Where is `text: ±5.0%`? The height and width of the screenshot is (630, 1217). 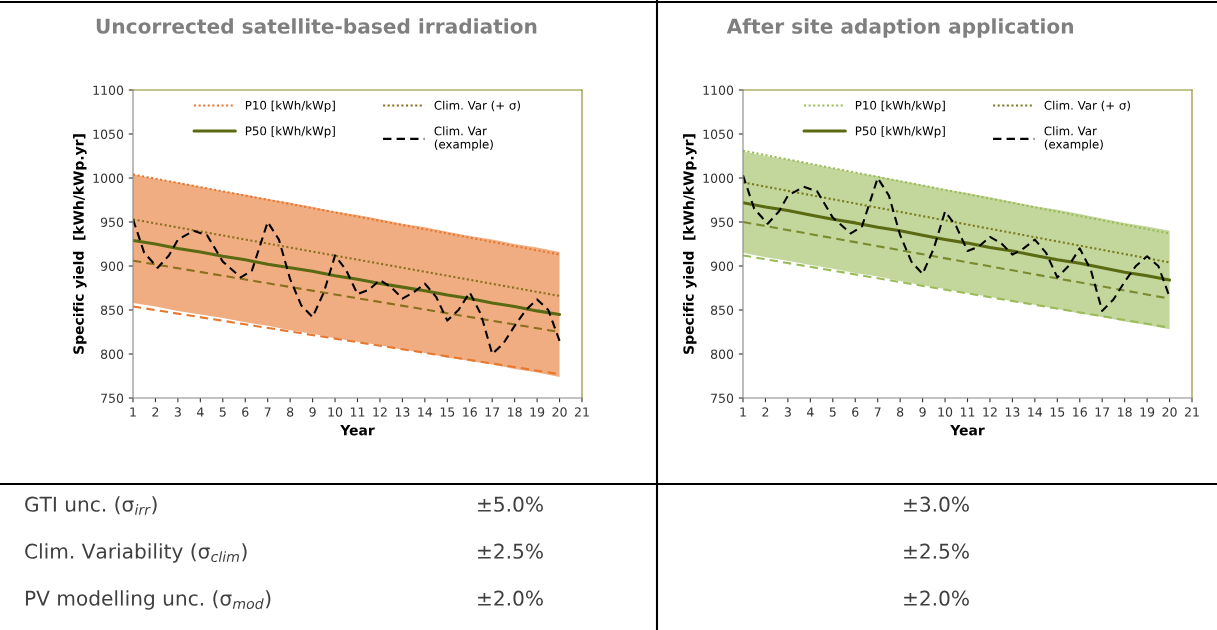
text: ±5.0% is located at coordinates (510, 504).